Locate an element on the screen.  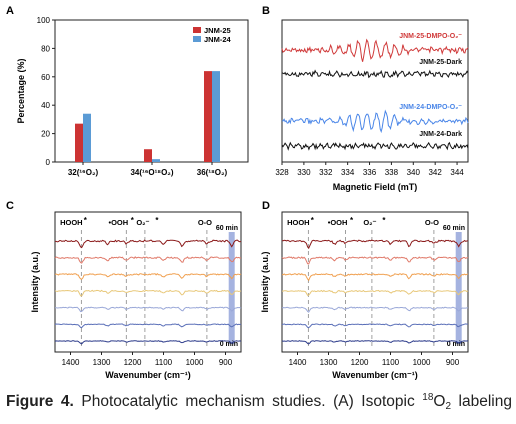
panel-letter-d: D is located at coordinates (266, 206).